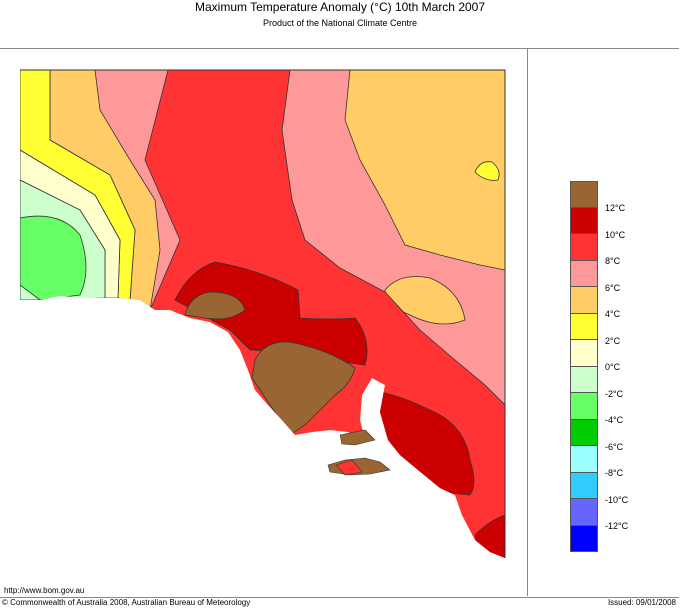  What do you see at coordinates (613, 287) in the screenshot?
I see `legend-label: 6°C` at bounding box center [613, 287].